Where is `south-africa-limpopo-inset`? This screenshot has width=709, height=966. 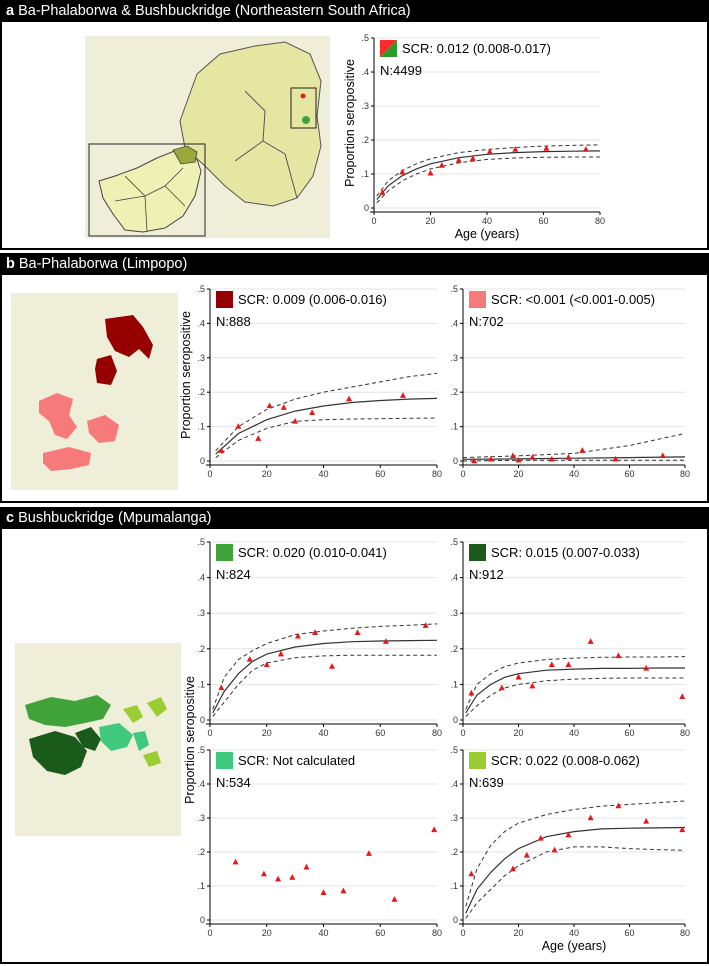 south-africa-limpopo-inset is located at coordinates (185, 155).